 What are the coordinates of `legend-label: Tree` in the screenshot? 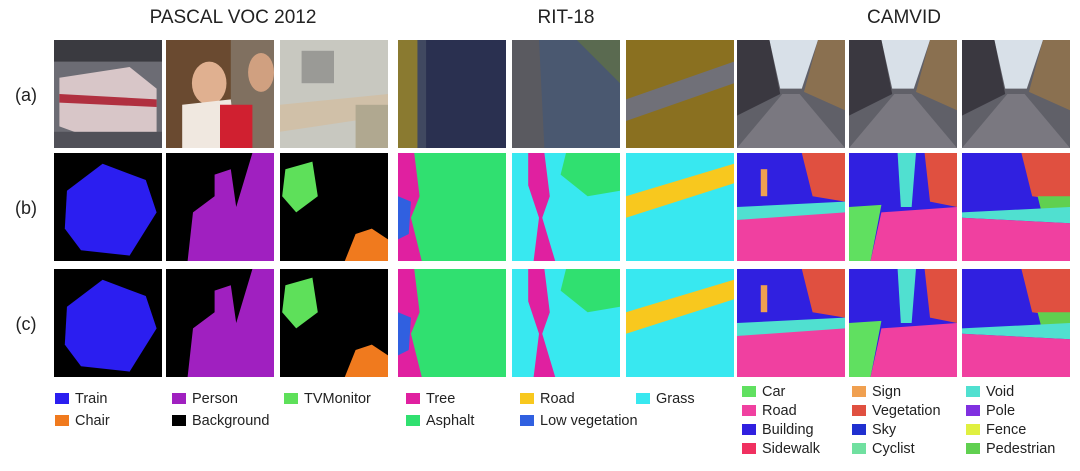 It's located at (440, 399).